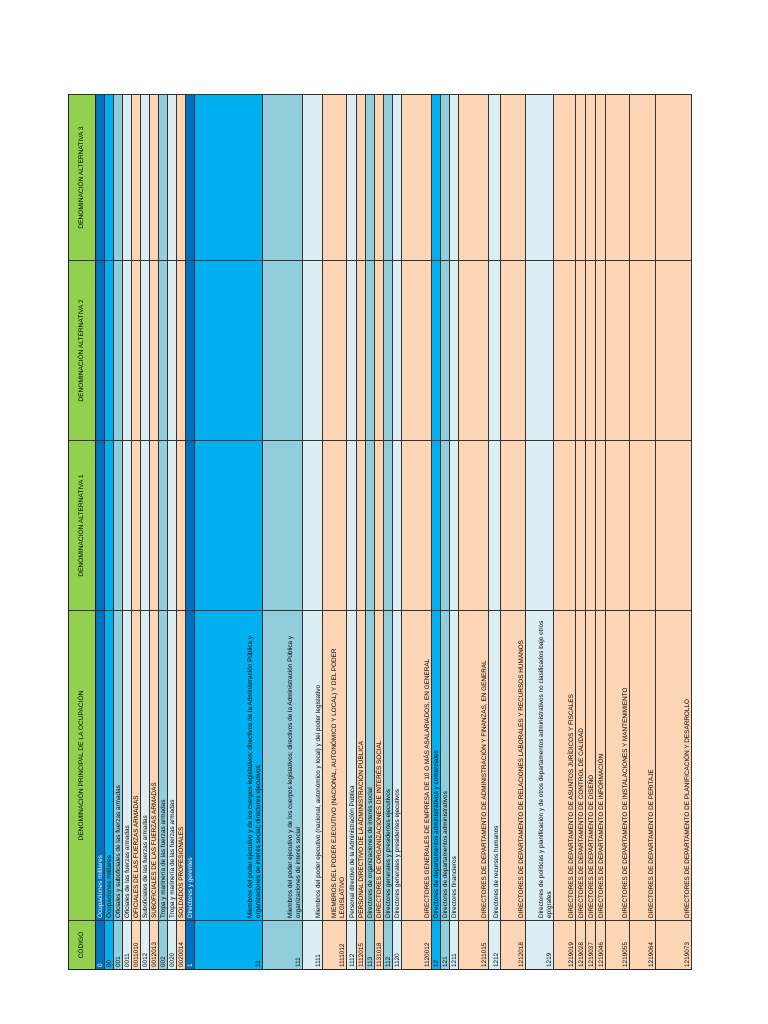  I want to click on code-cell: 1219046, so click(601, 945).